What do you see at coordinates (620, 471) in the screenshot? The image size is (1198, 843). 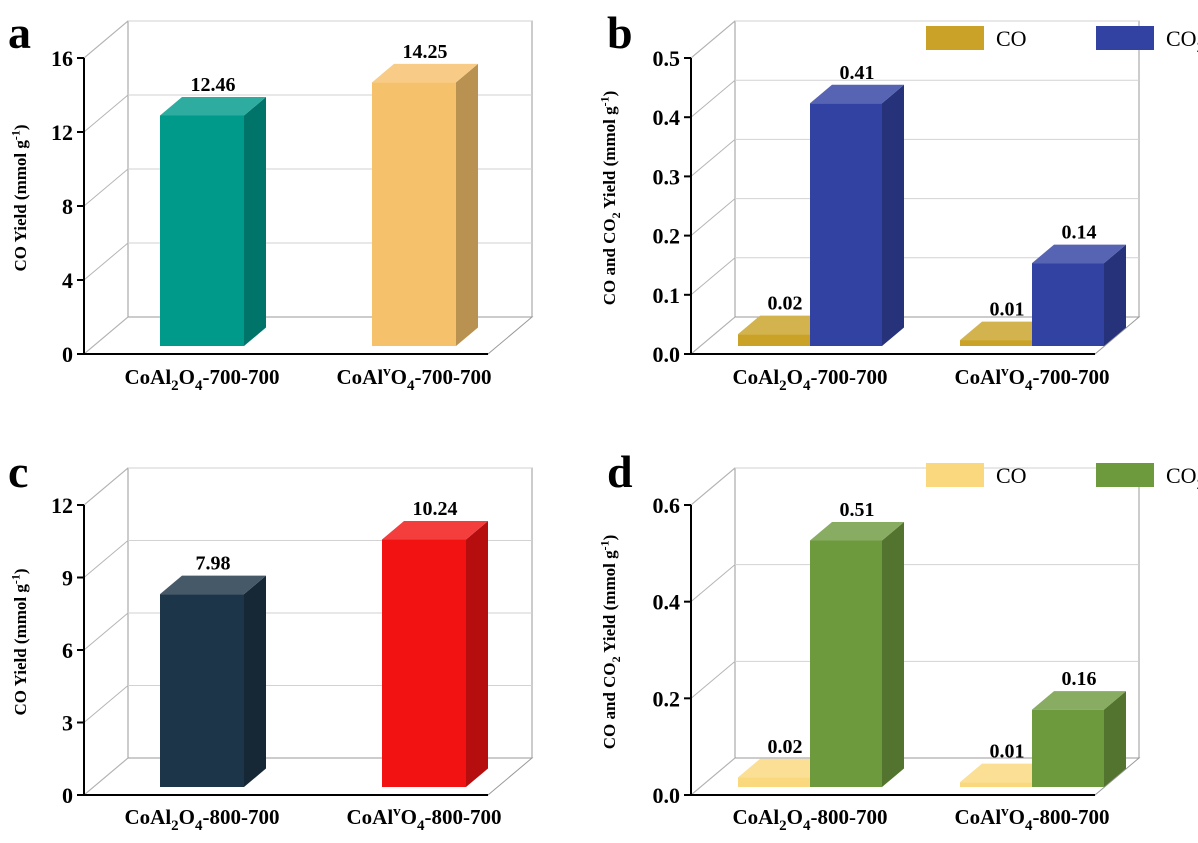 I see `panel-letter: d` at bounding box center [620, 471].